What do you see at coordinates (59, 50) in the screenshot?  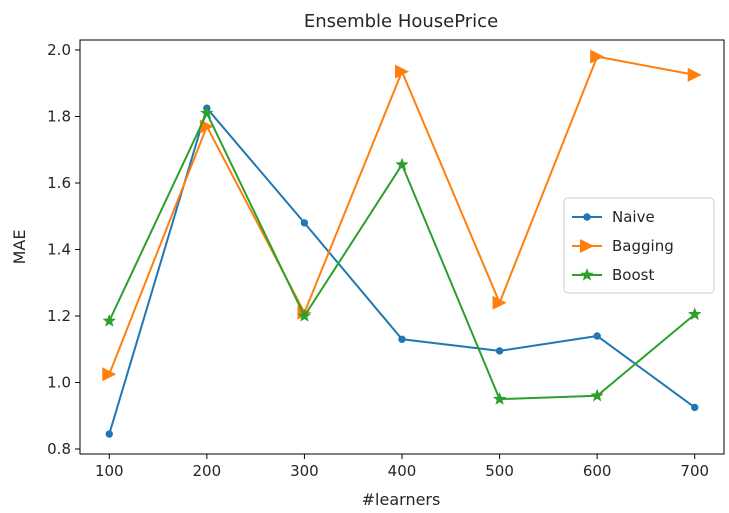 I see `y-tick-label: 2.0` at bounding box center [59, 50].